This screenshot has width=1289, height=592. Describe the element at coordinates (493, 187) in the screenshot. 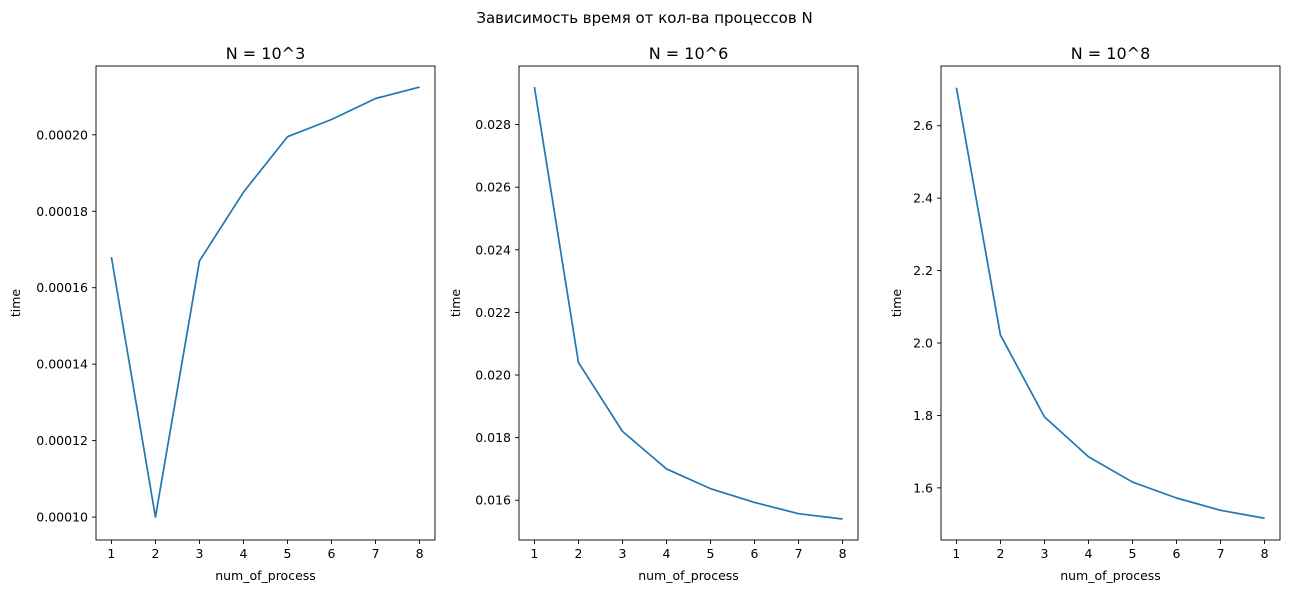

I see `y-tick-label: 0.026` at that location.